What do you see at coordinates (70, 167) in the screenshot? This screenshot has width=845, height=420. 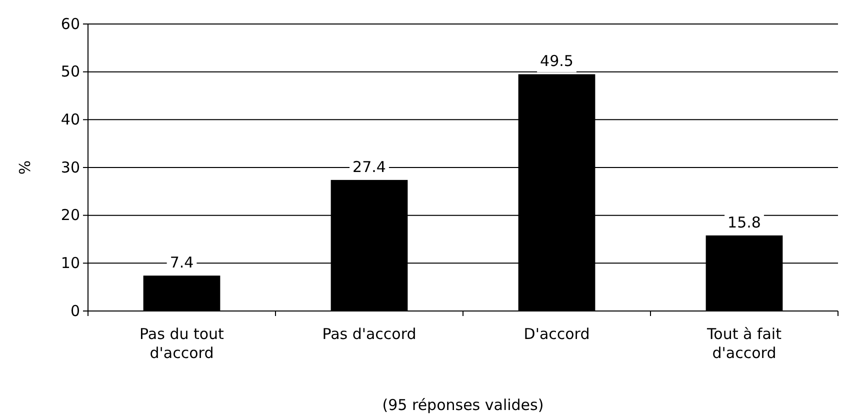 I see `y-tick-label: 30` at bounding box center [70, 167].